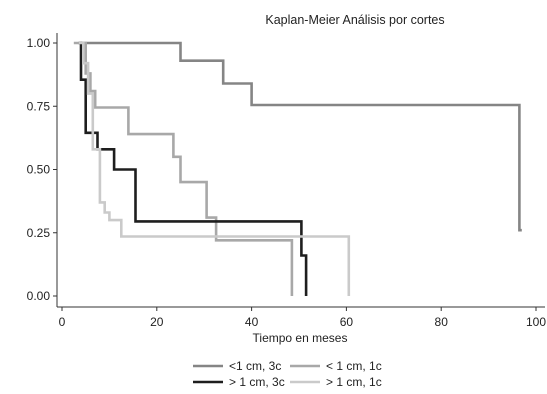 This screenshot has width=547, height=394. I want to click on x-tick-label: 40, so click(252, 322).